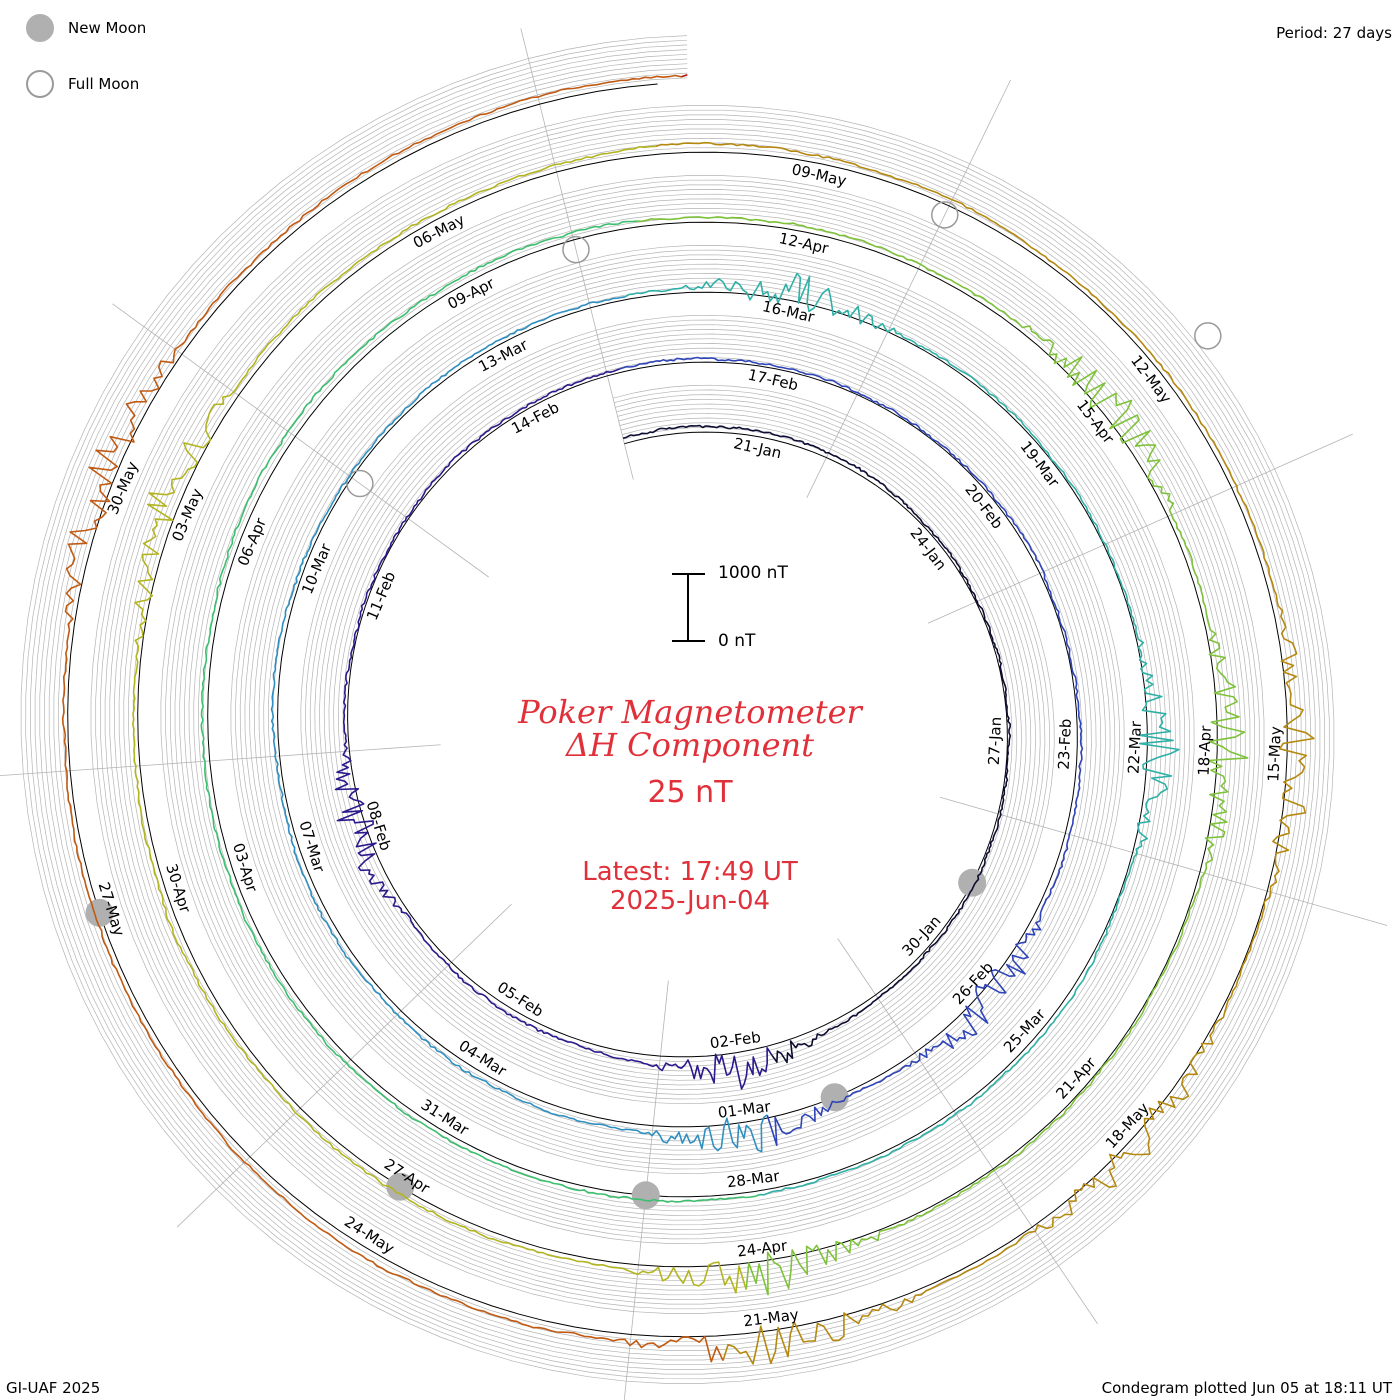 This screenshot has width=1400, height=1400. I want to click on date-label: 03-May, so click(187, 515).